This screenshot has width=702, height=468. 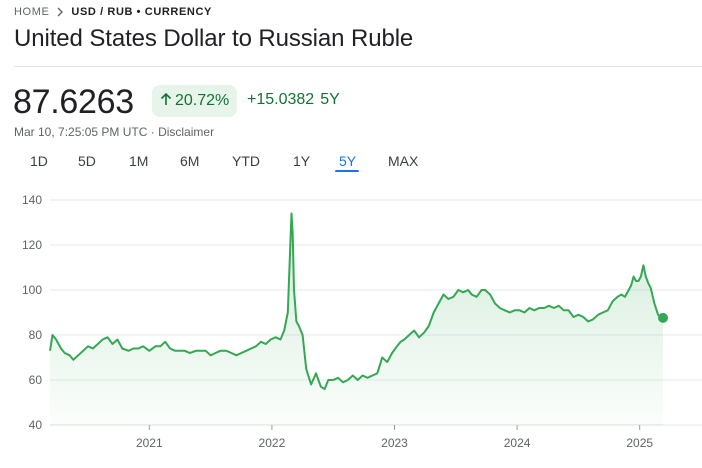 What do you see at coordinates (348, 161) in the screenshot?
I see `tab-5y: 5Y` at bounding box center [348, 161].